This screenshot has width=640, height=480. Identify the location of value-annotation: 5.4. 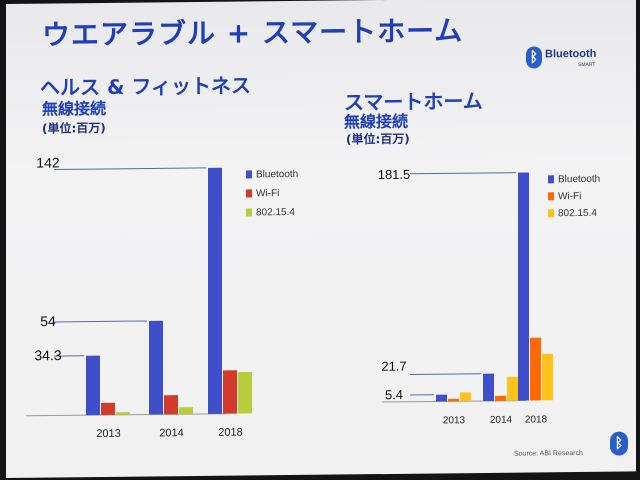
(394, 394).